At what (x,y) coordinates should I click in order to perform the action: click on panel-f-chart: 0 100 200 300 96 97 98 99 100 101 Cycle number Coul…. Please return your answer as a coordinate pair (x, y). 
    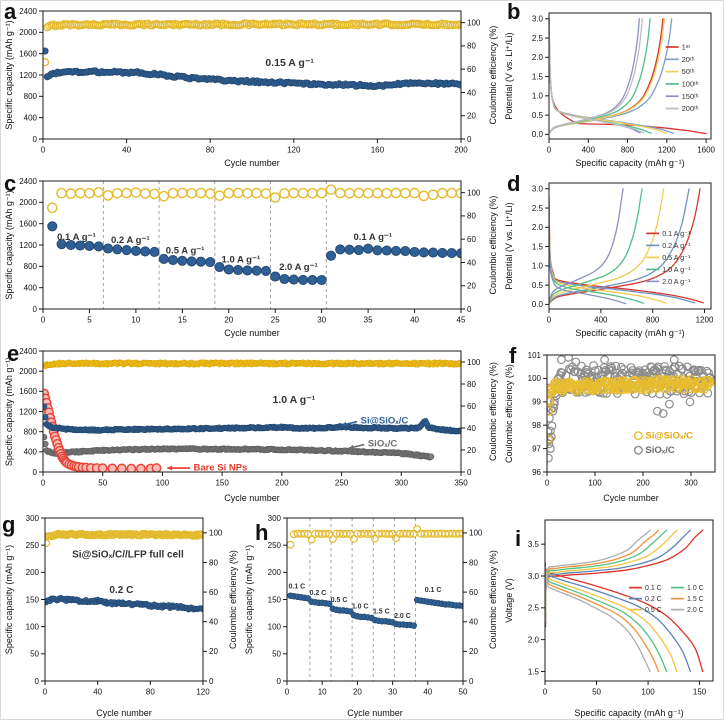
    Looking at the image, I should click on (610, 427).